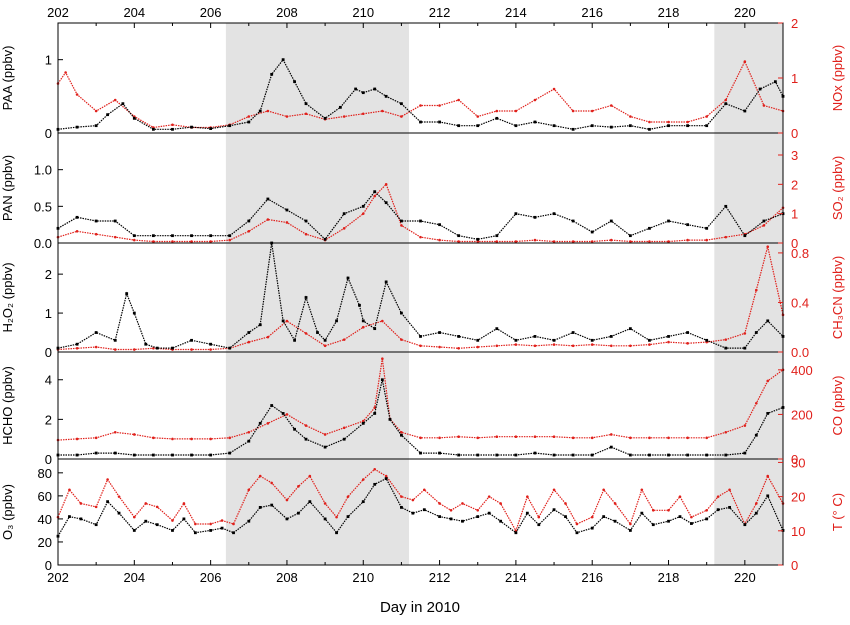  I want to click on x-tick-label-top: 208, so click(287, 12).